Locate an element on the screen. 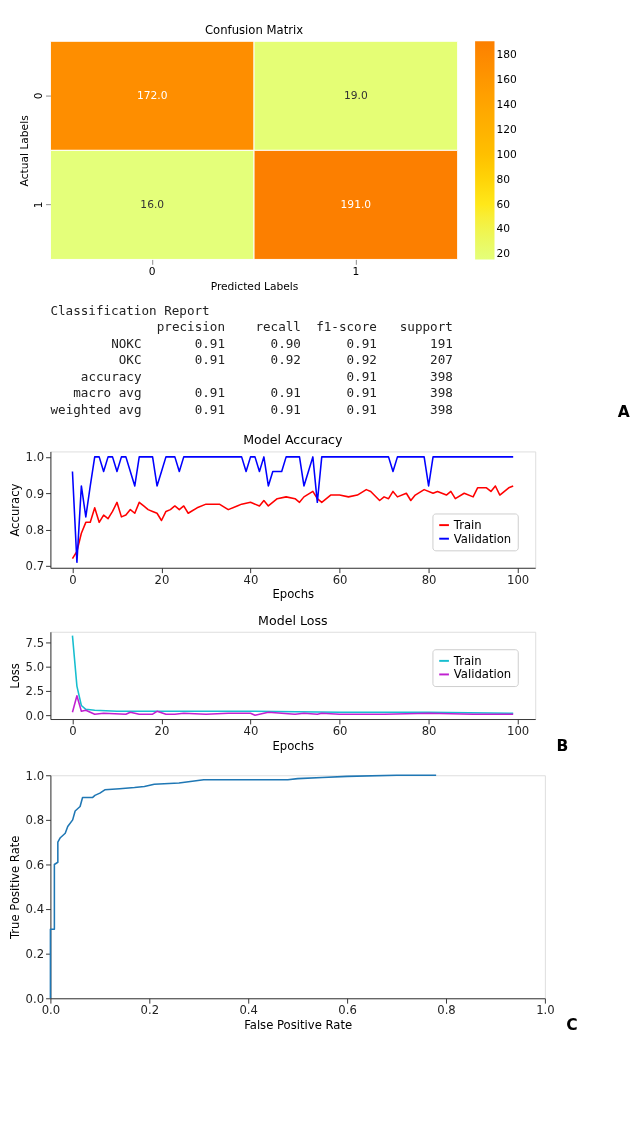 This screenshot has width=638, height=1129. color-bar-label: 40 is located at coordinates (503, 229).